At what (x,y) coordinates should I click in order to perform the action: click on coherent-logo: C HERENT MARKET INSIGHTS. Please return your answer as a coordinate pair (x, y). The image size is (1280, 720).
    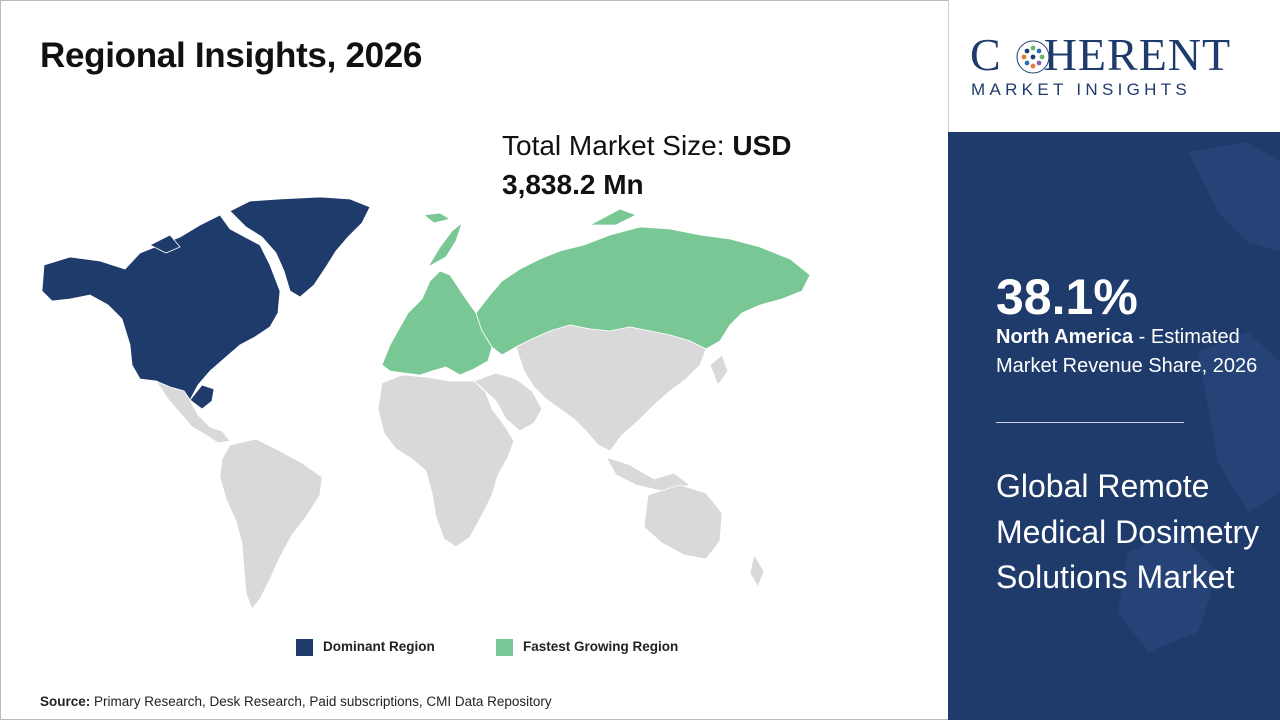
    Looking at the image, I should click on (1115, 65).